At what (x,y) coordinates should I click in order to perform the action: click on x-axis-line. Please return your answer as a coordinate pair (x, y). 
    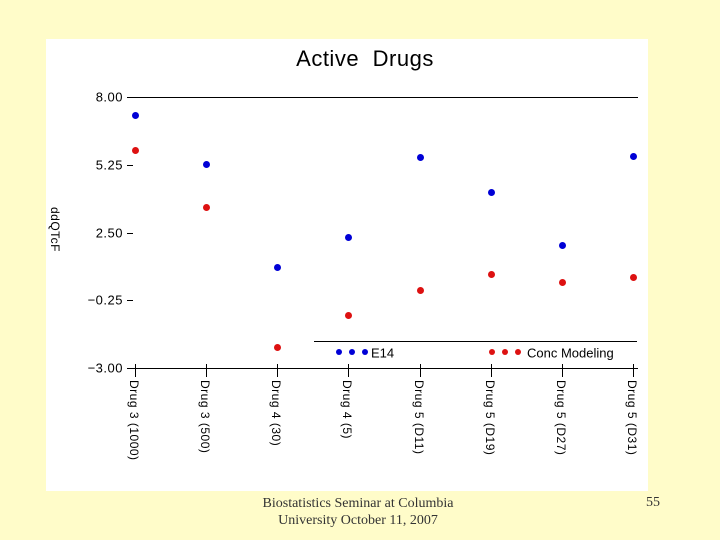
    Looking at the image, I should click on (384, 368).